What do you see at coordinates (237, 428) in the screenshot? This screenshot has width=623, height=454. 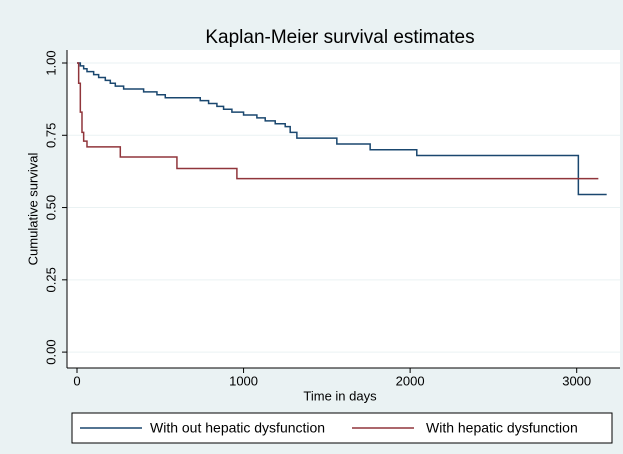 I see `legend-label: With out hepatic dysfunction` at bounding box center [237, 428].